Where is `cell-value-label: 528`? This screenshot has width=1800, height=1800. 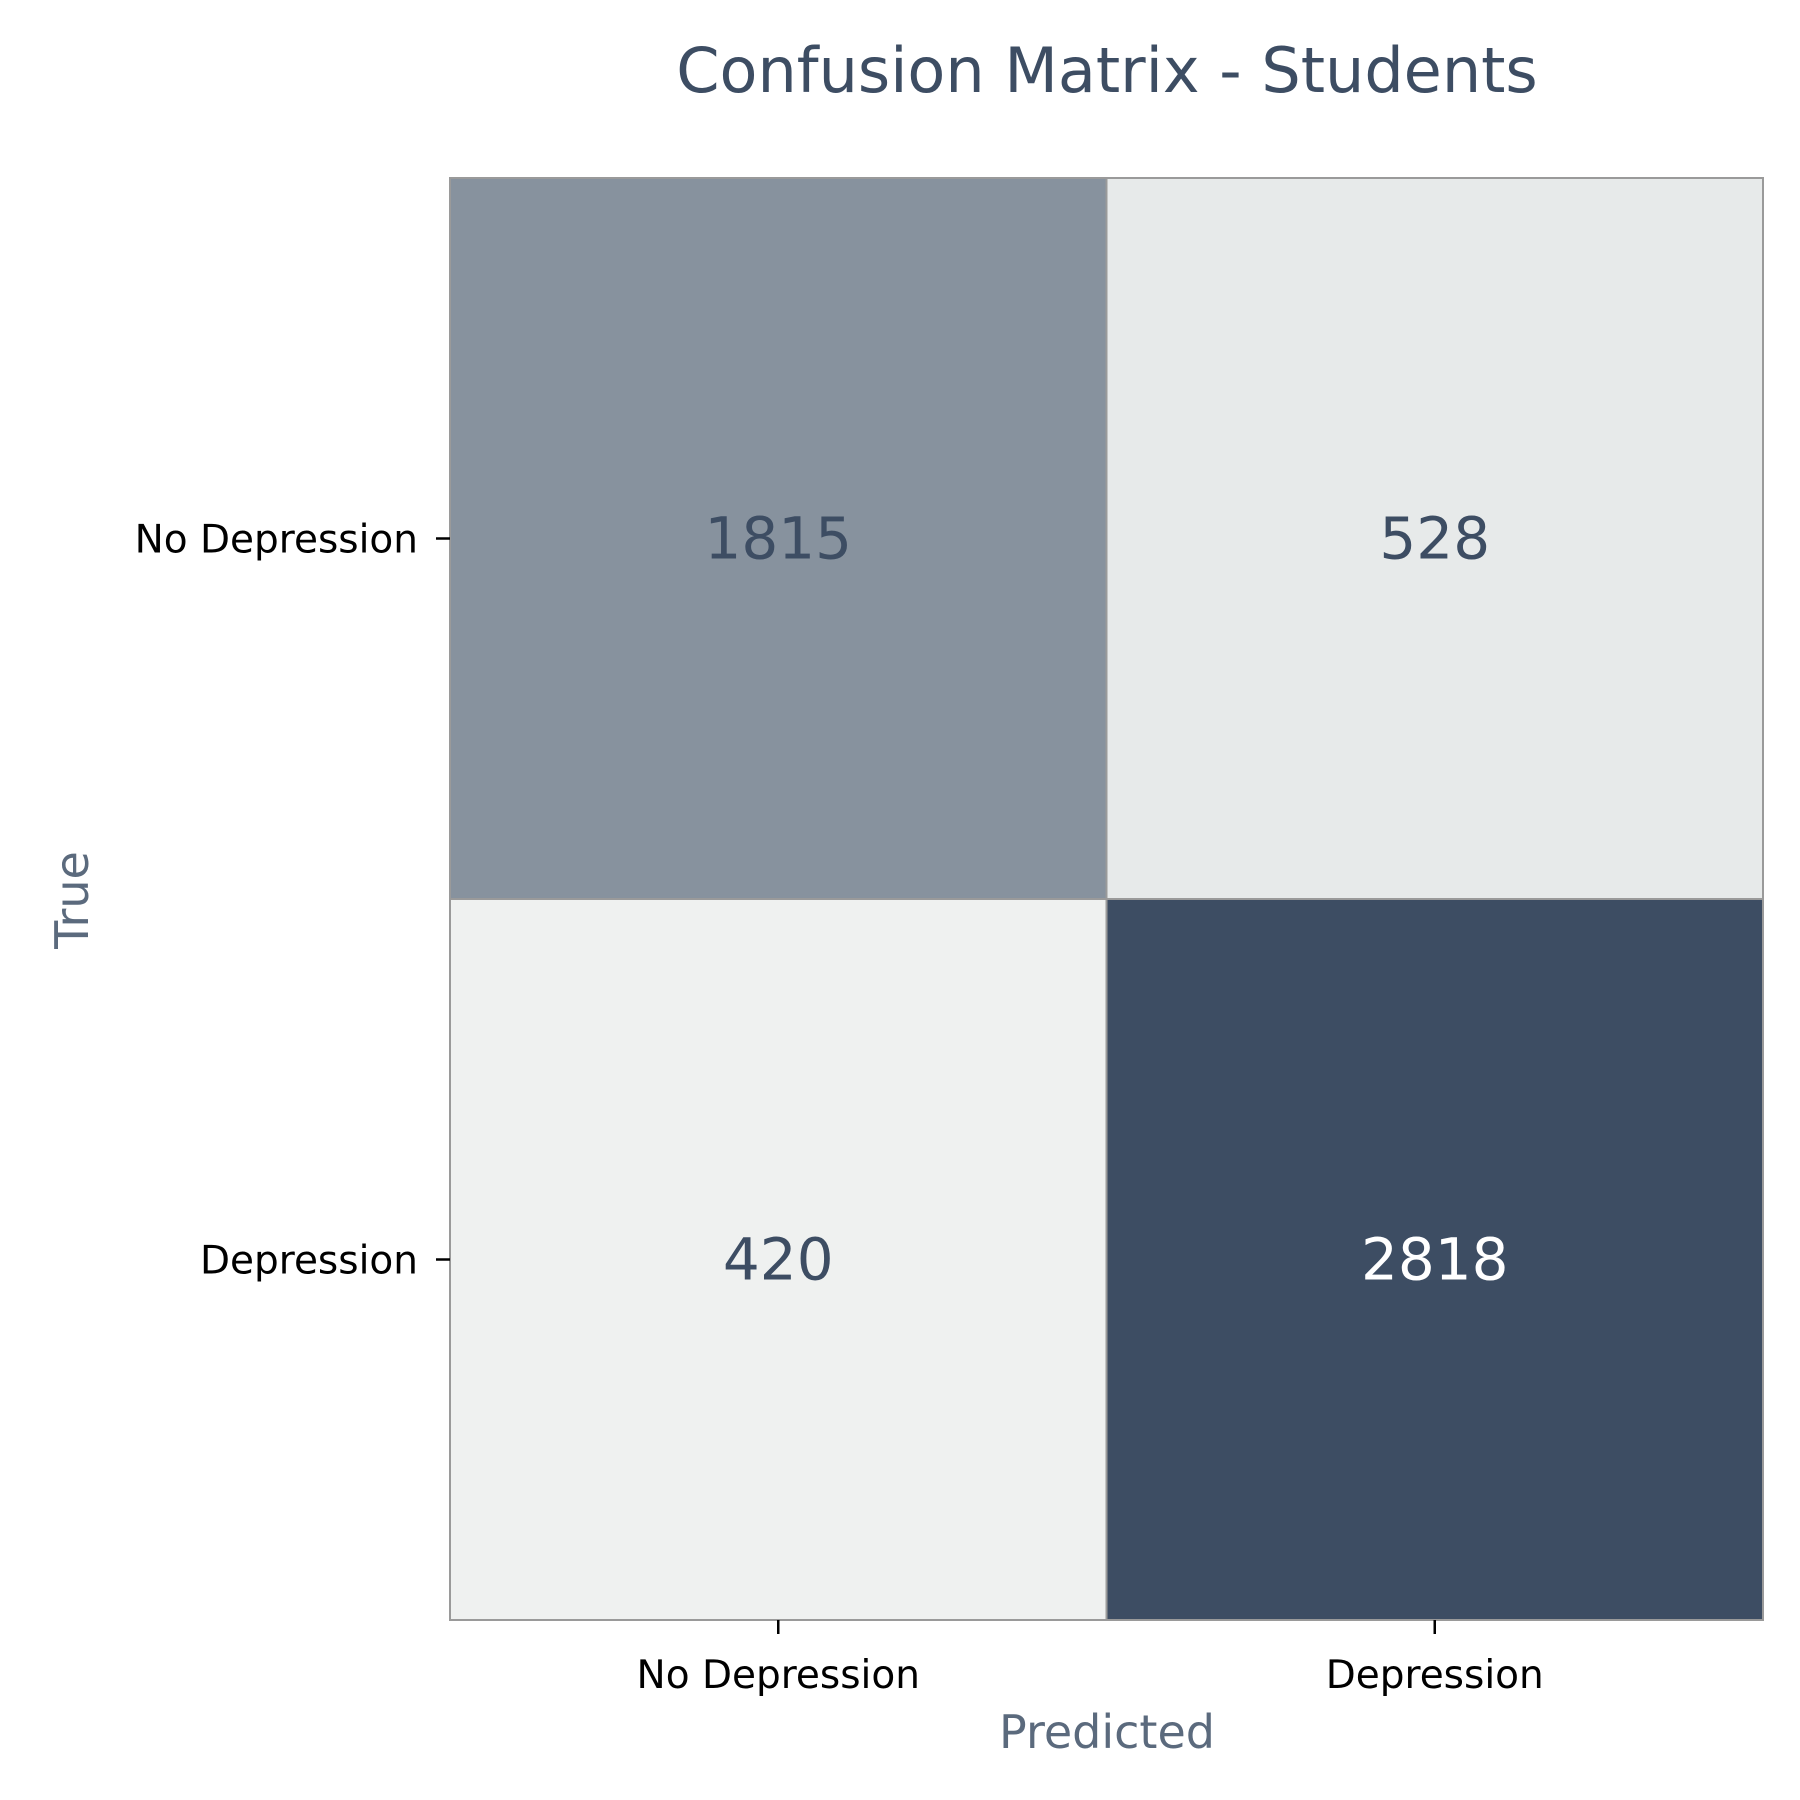
cell-value-label: 528 is located at coordinates (1434, 539).